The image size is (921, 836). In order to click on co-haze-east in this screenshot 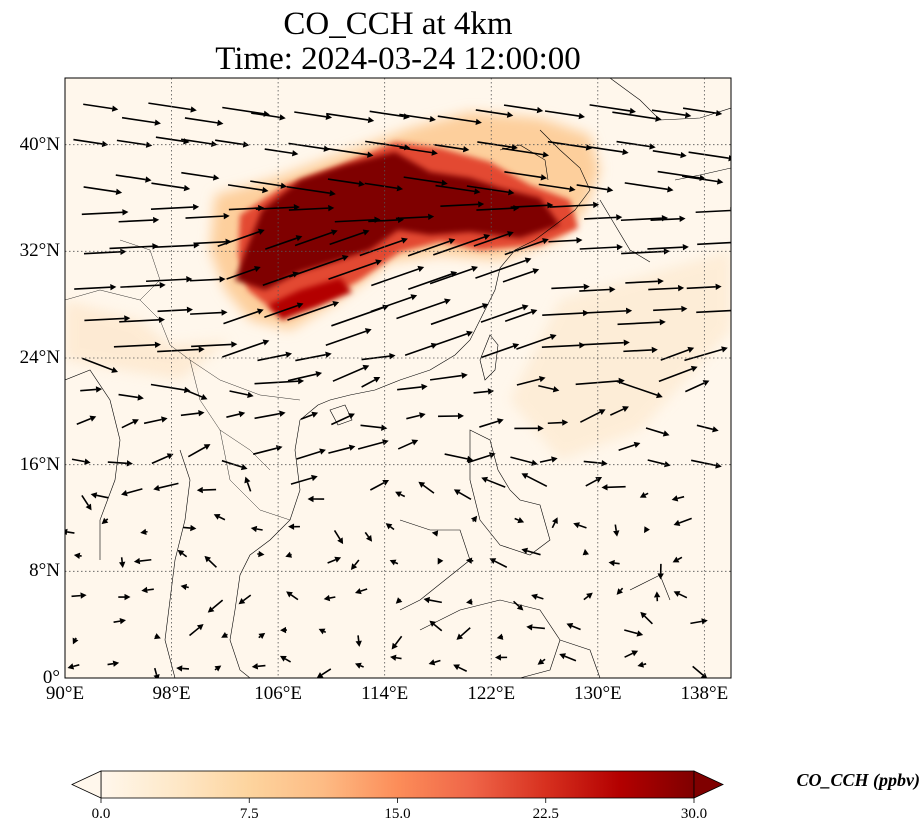, I will do `click(620, 355)`.